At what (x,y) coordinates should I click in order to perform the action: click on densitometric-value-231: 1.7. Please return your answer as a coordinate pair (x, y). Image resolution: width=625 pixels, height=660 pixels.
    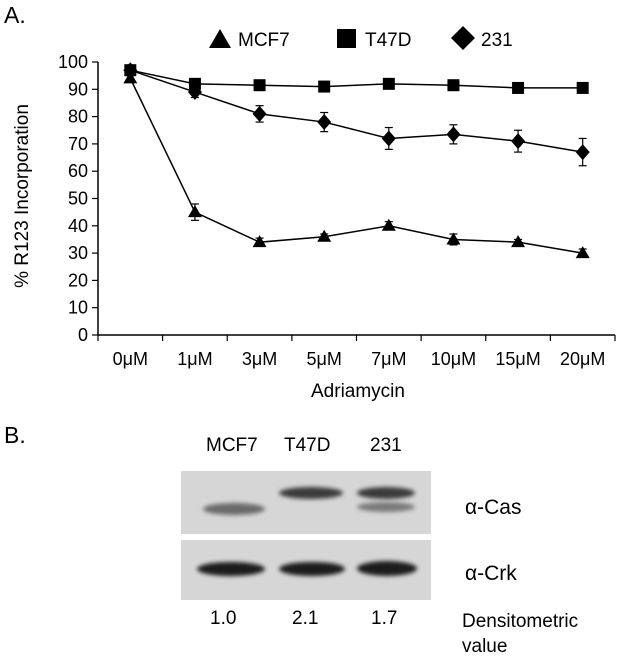
    Looking at the image, I should click on (384, 618).